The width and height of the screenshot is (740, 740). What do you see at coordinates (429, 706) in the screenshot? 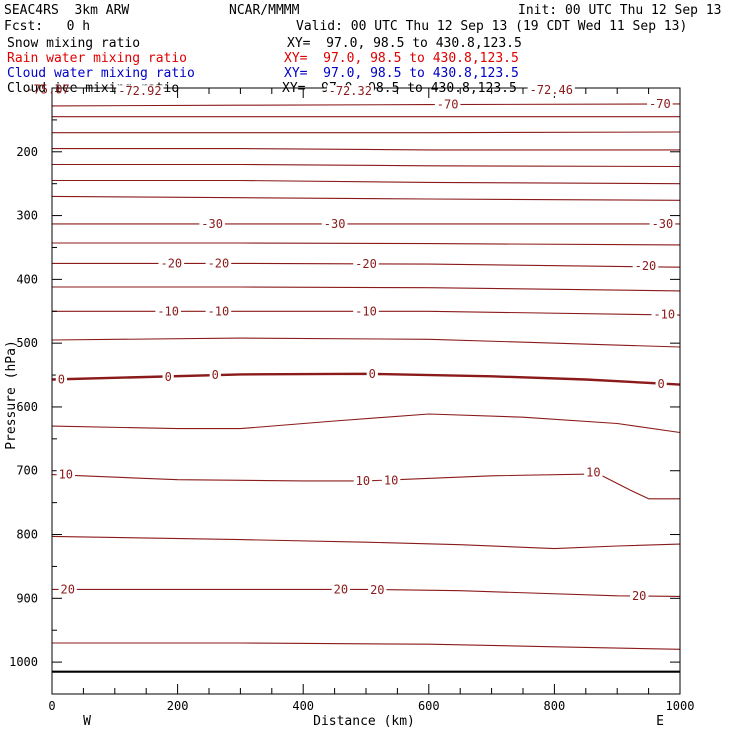
I see `x-tick-label: 600` at bounding box center [429, 706].